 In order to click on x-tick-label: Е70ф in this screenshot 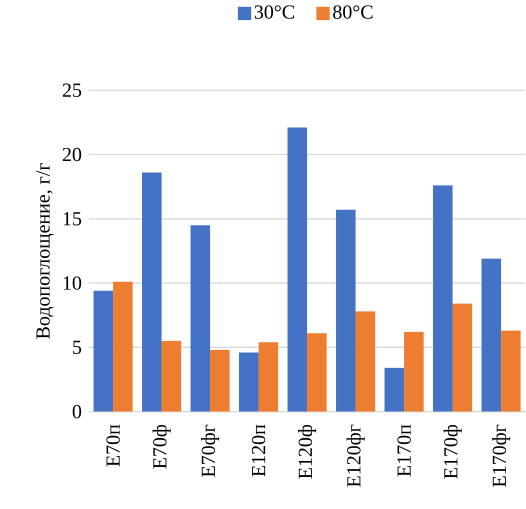, I will do `click(161, 446)`.